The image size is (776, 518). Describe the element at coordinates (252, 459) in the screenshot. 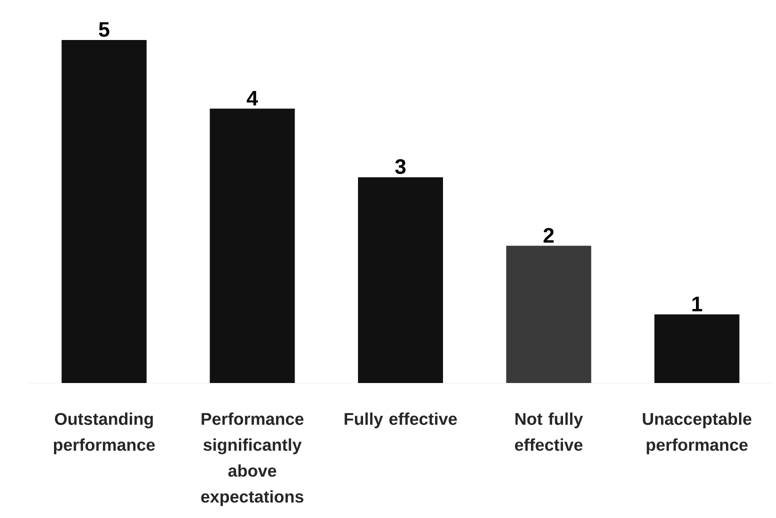

I see `x-tick-label: Performance significantly above expectations` at that location.